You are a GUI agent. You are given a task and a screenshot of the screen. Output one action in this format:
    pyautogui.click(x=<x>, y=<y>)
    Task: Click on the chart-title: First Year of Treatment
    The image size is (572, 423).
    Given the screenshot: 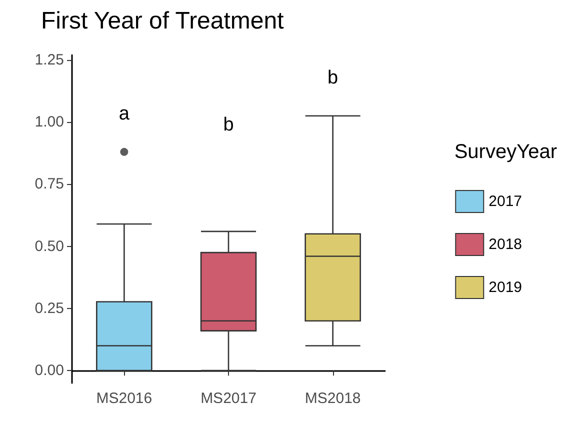 What is the action you would take?
    pyautogui.click(x=162, y=21)
    